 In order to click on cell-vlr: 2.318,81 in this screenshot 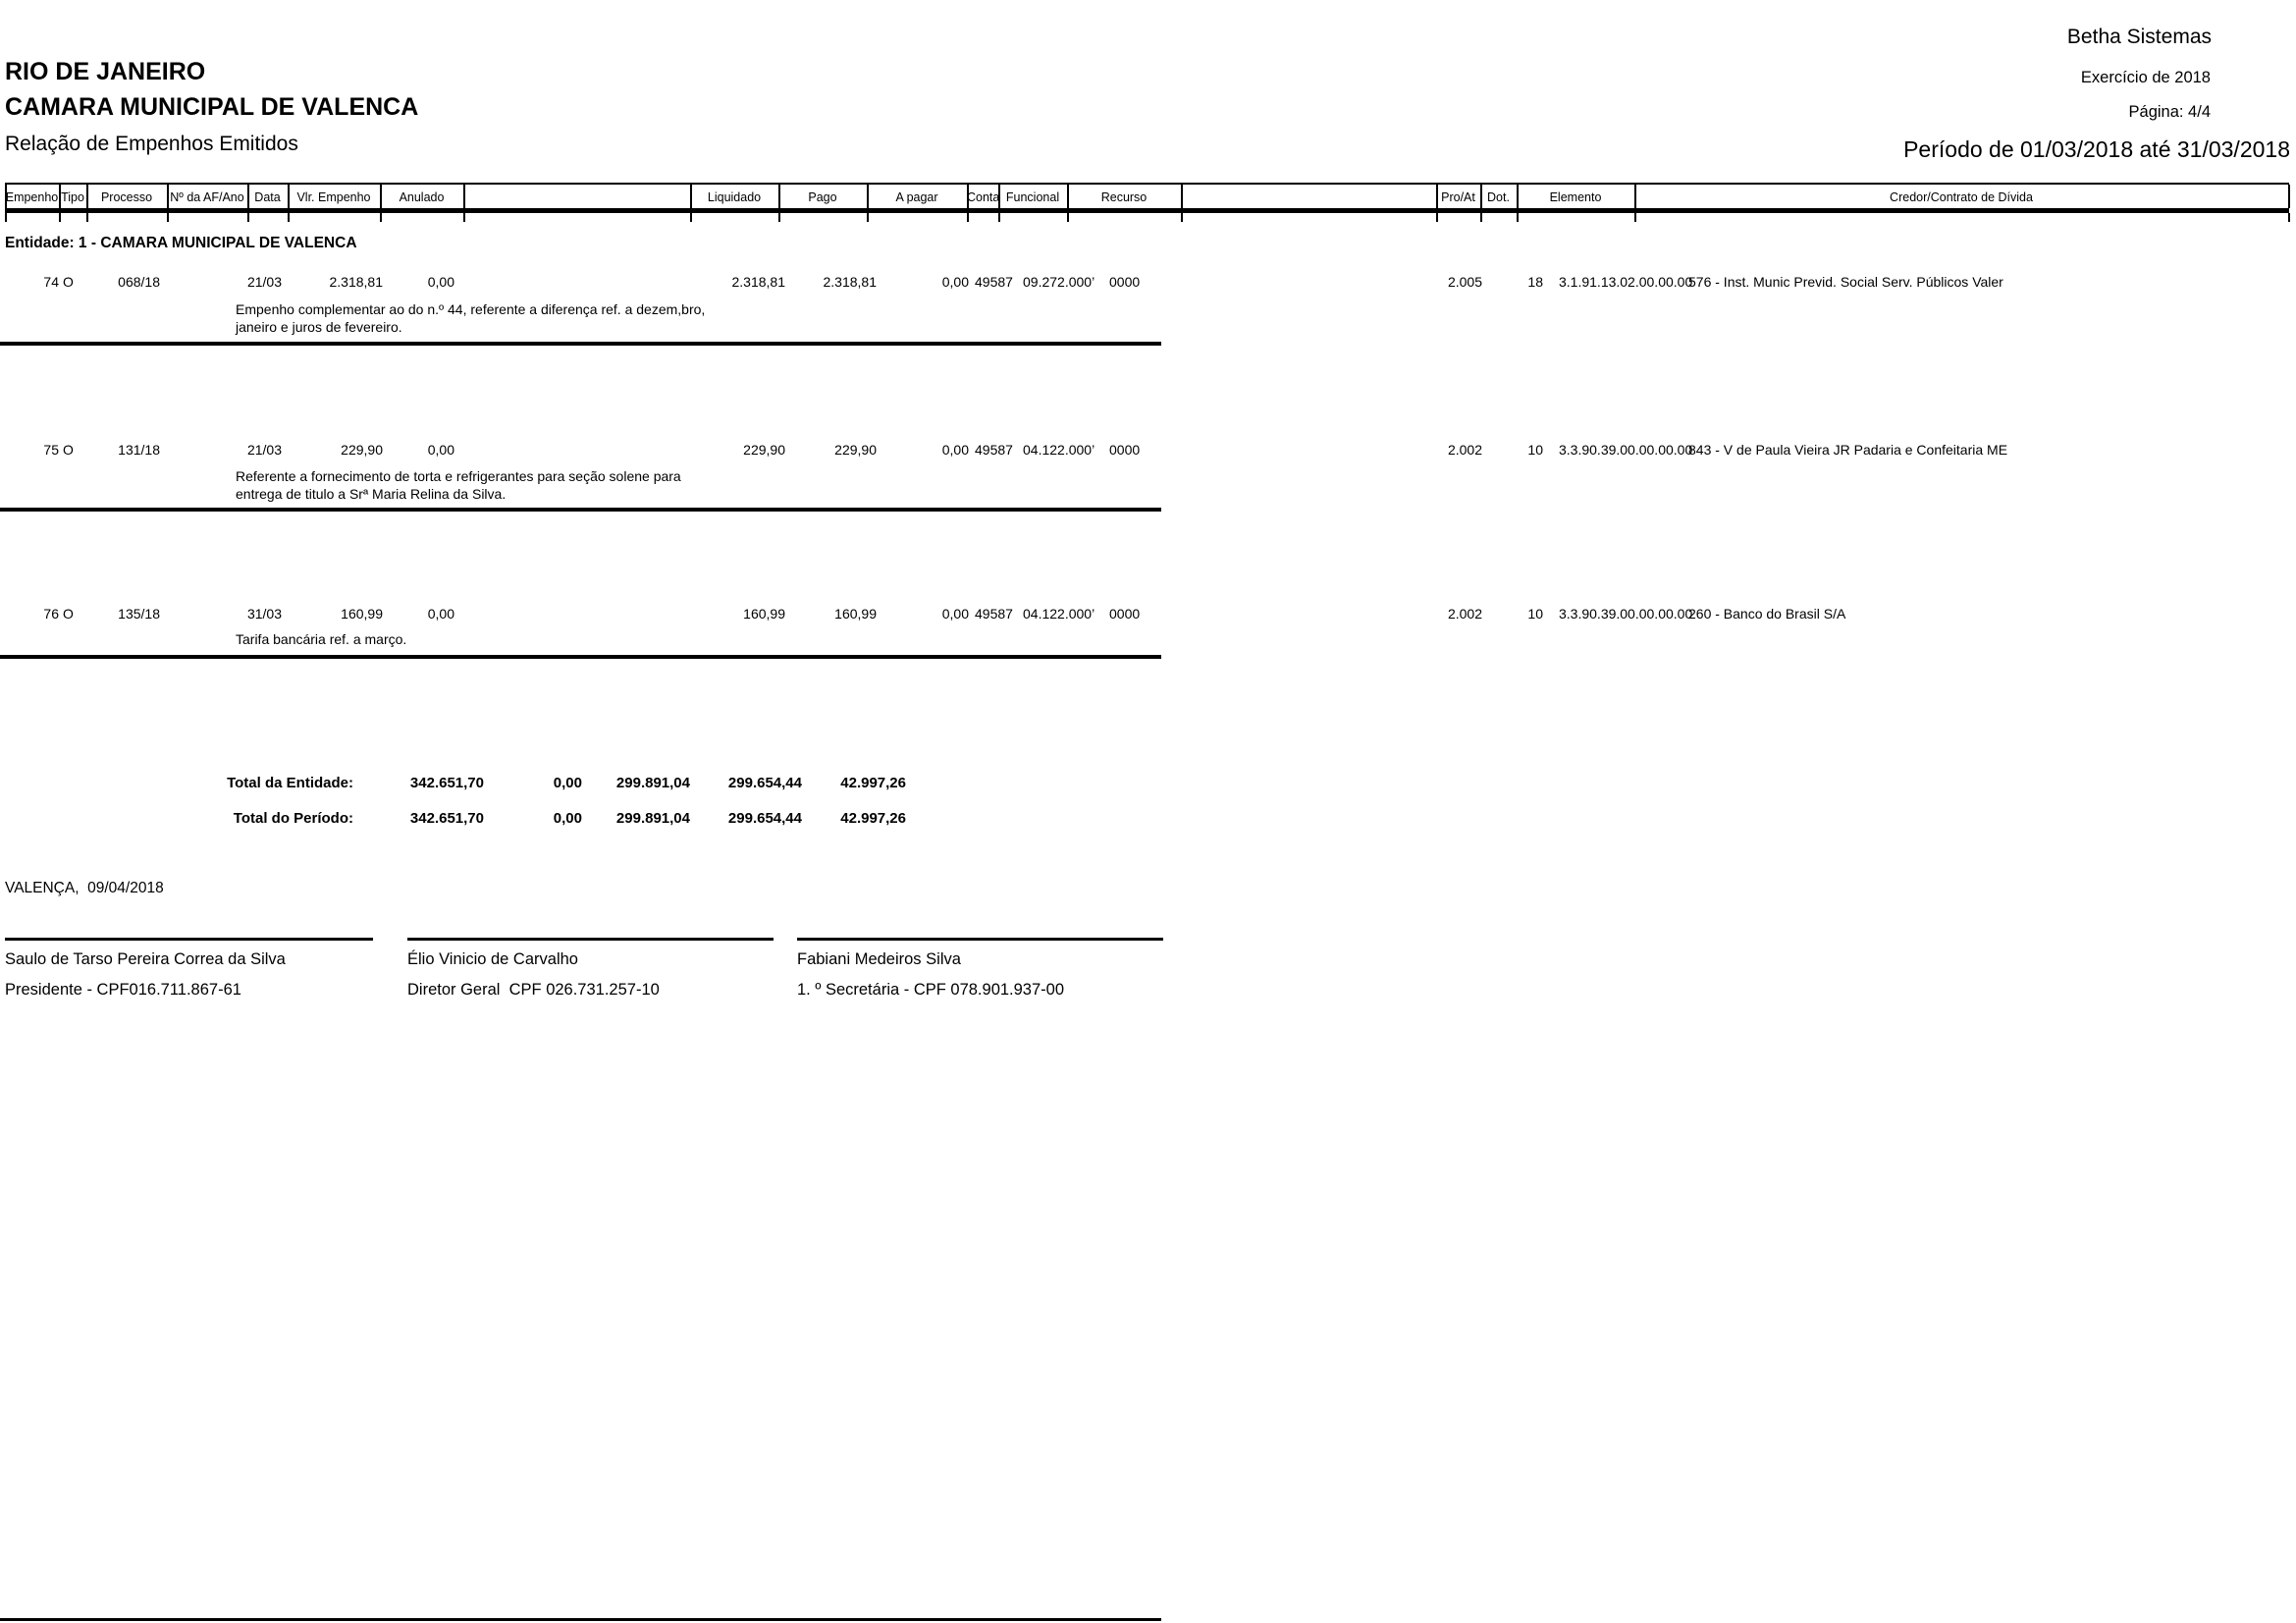, I will do `click(357, 282)`.